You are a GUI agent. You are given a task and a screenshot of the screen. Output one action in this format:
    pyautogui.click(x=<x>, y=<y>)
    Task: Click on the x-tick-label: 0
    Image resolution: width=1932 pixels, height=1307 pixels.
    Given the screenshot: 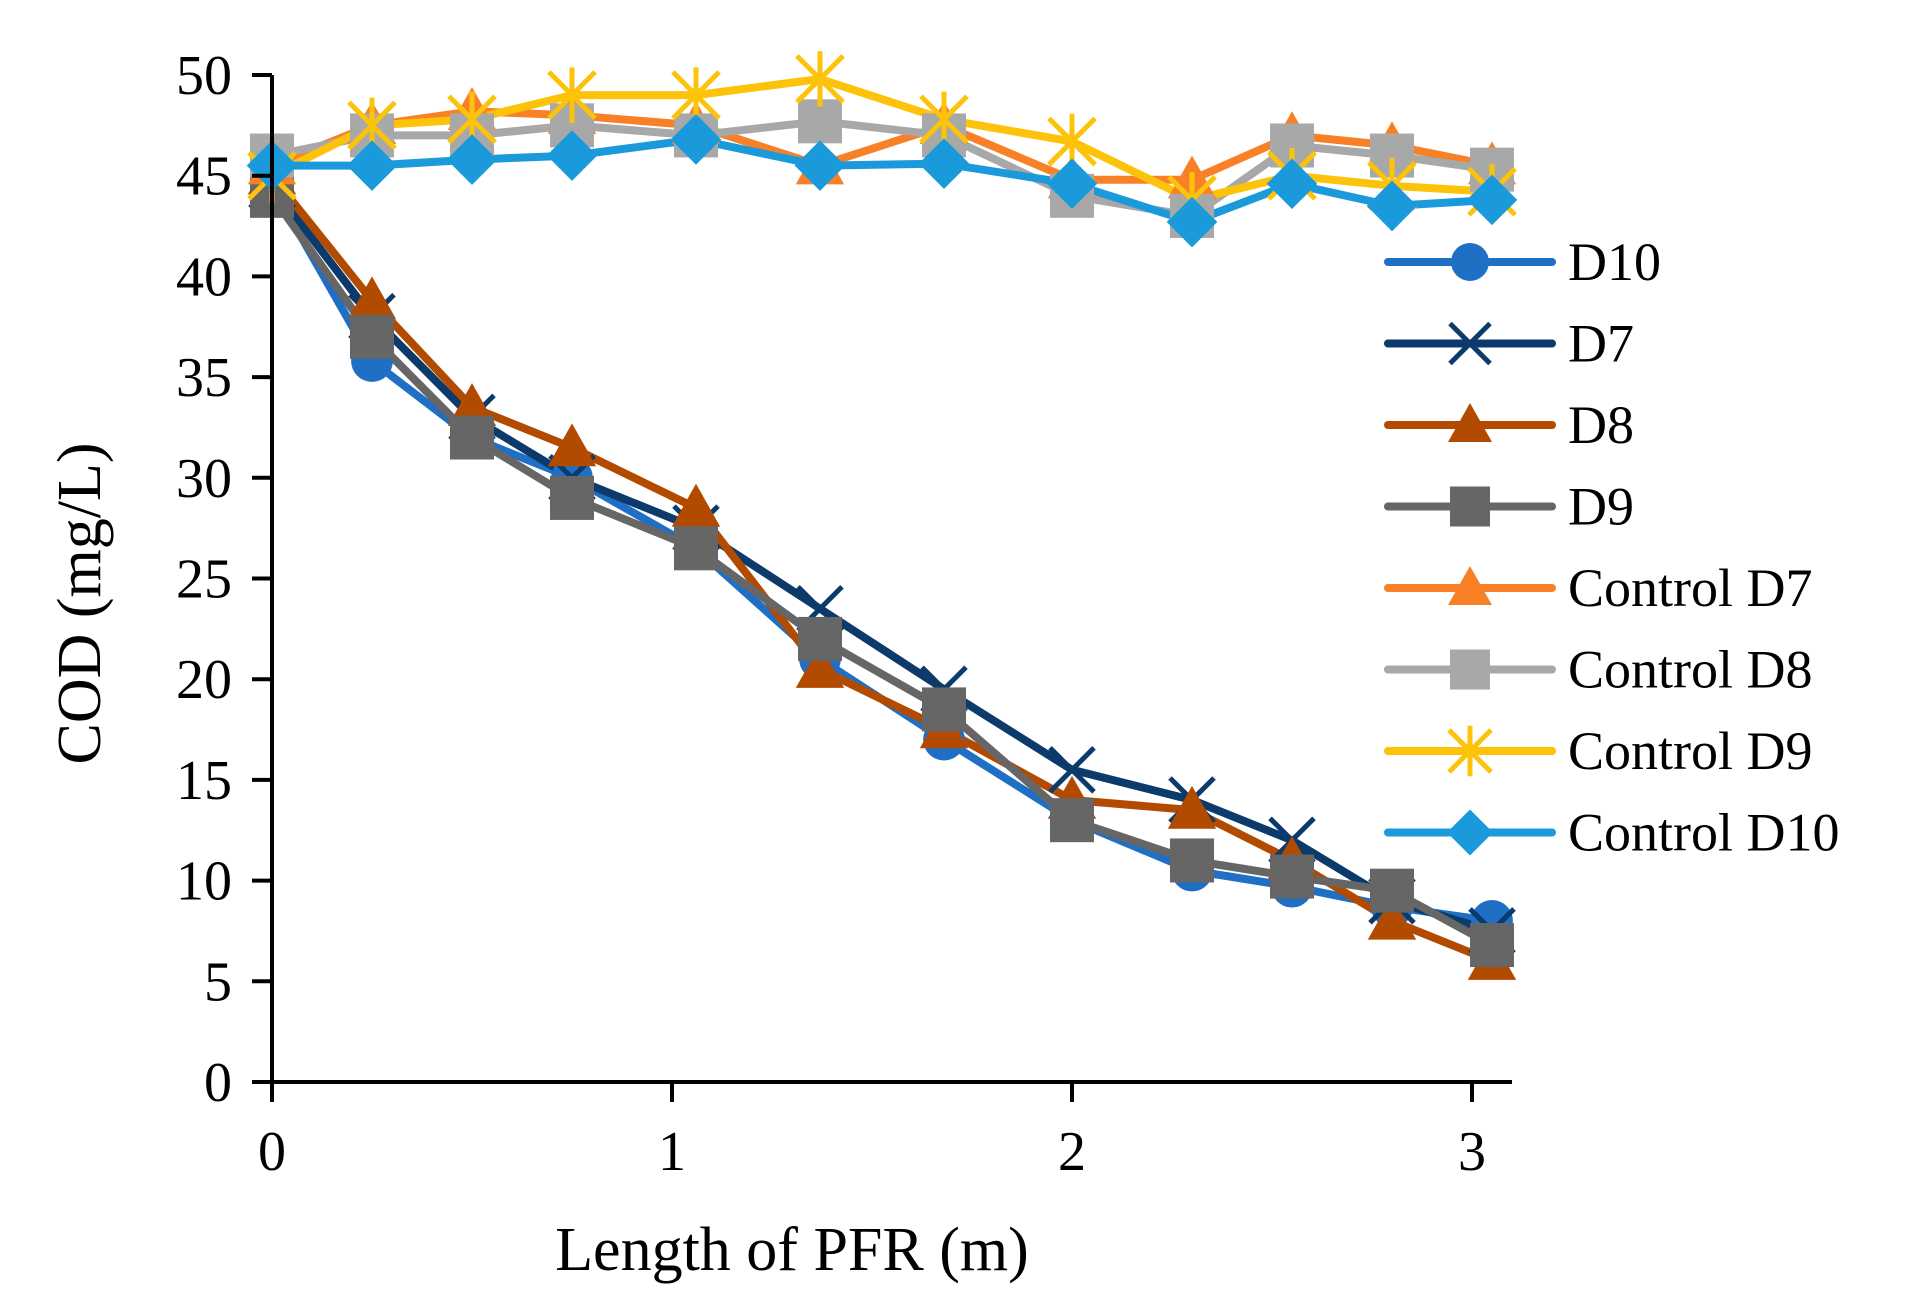 What is the action you would take?
    pyautogui.click(x=272, y=1152)
    